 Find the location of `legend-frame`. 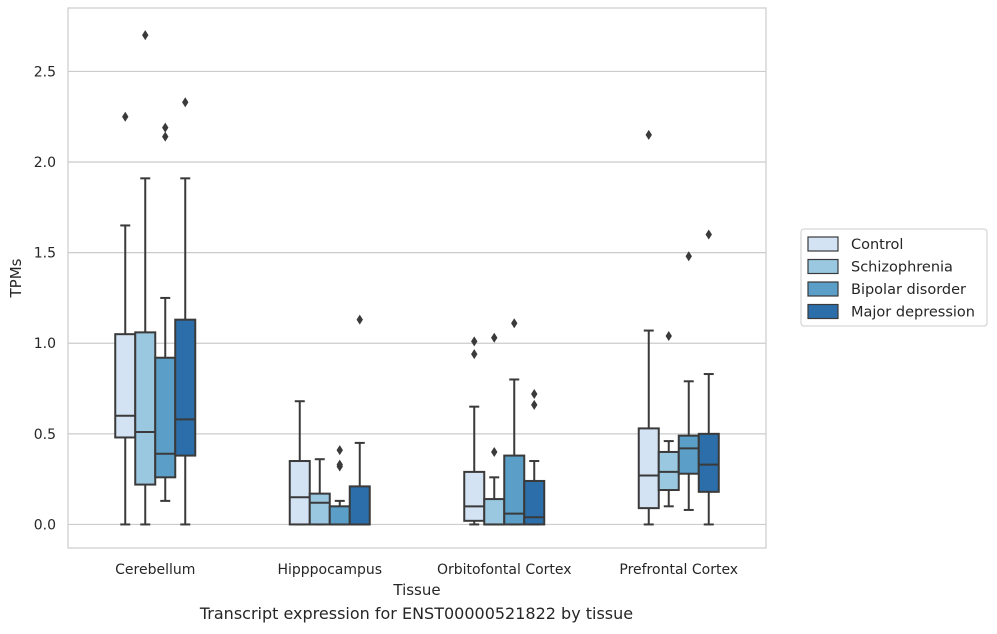

legend-frame is located at coordinates (894, 277).